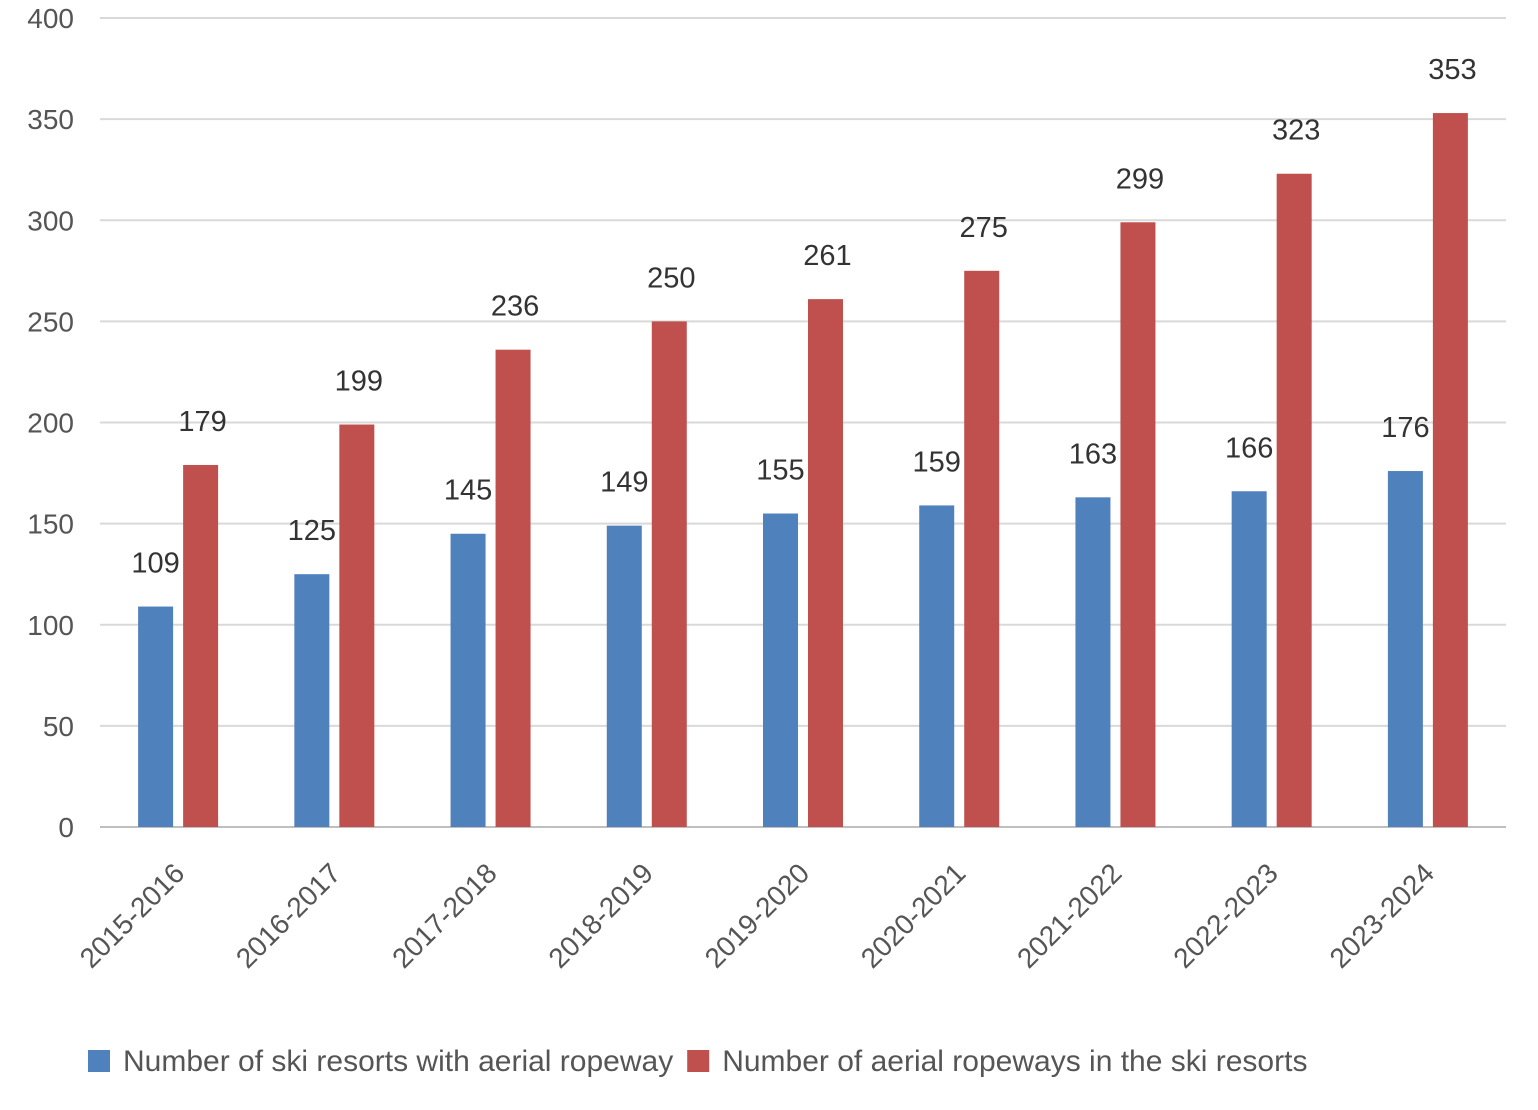 This screenshot has height=1110, width=1538. Describe the element at coordinates (202, 422) in the screenshot. I see `data-label: 179` at that location.